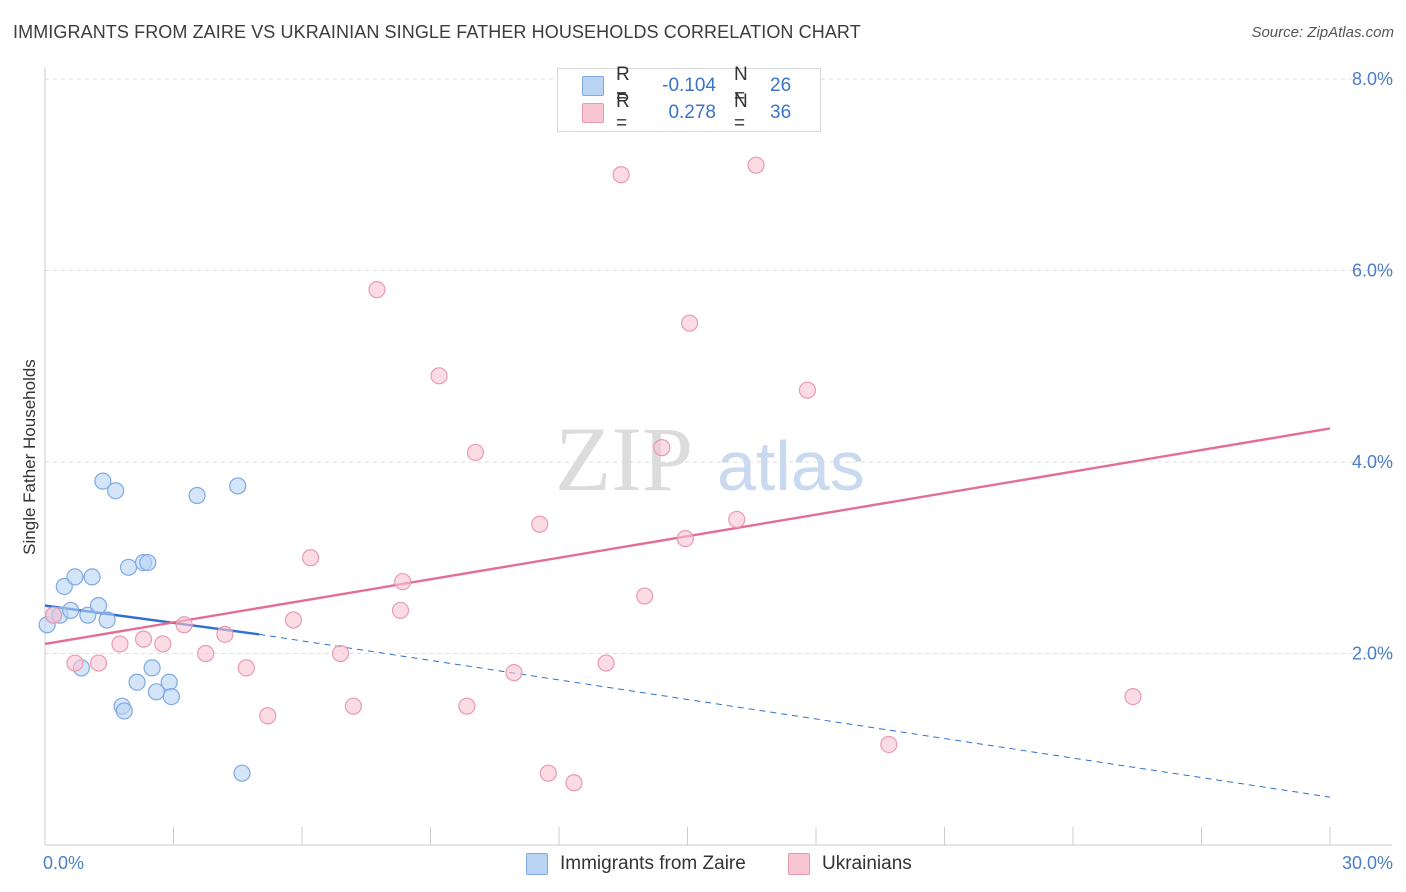 Image resolution: width=1406 pixels, height=892 pixels. What do you see at coordinates (1372, 271) in the screenshot?
I see `y-tick-label: 6.0%` at bounding box center [1372, 271].